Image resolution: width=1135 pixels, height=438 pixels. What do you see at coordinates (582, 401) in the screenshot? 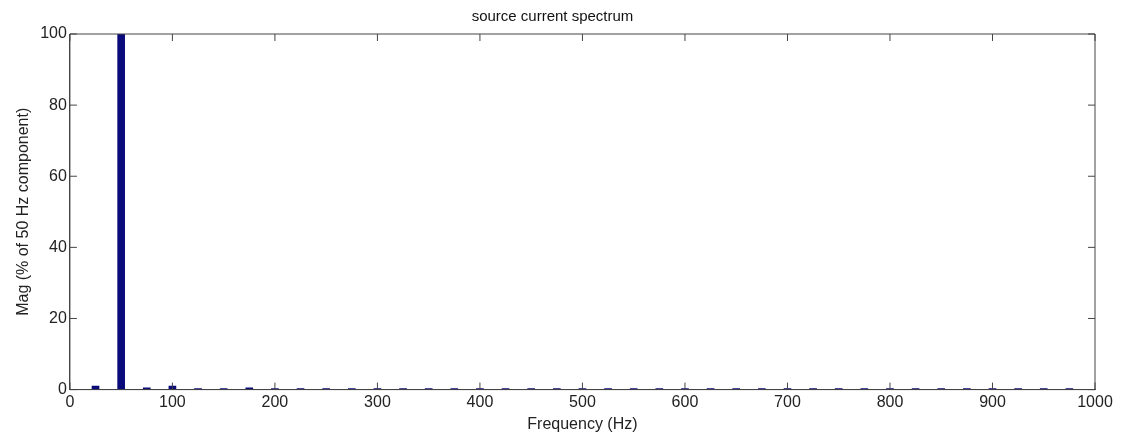
I see `x-tick-label: 500` at bounding box center [582, 401].